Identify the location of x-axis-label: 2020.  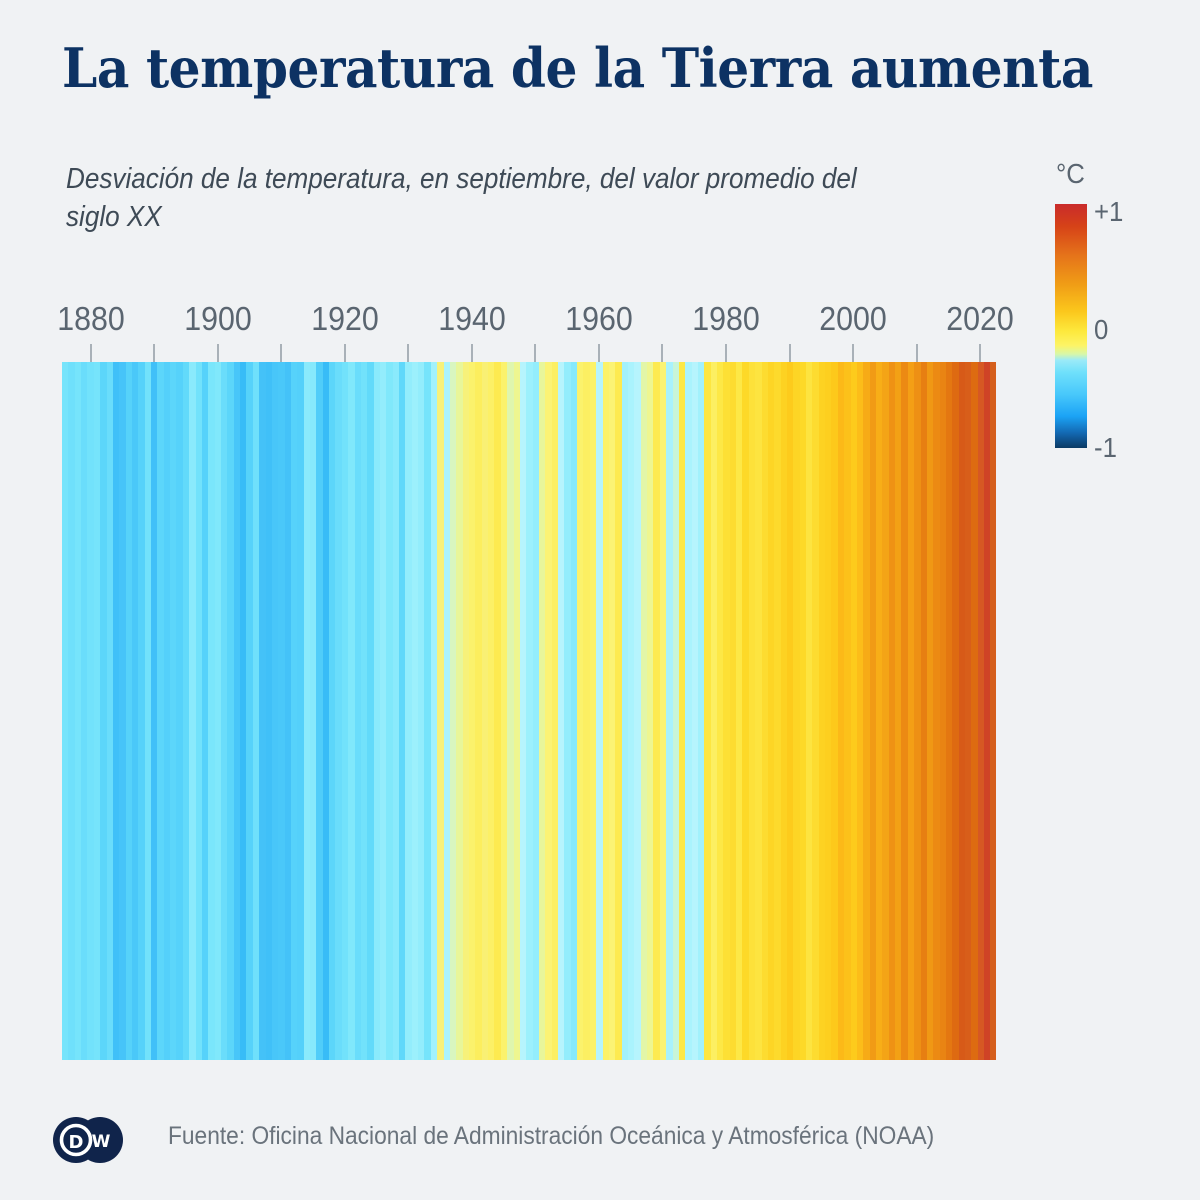
(980, 318).